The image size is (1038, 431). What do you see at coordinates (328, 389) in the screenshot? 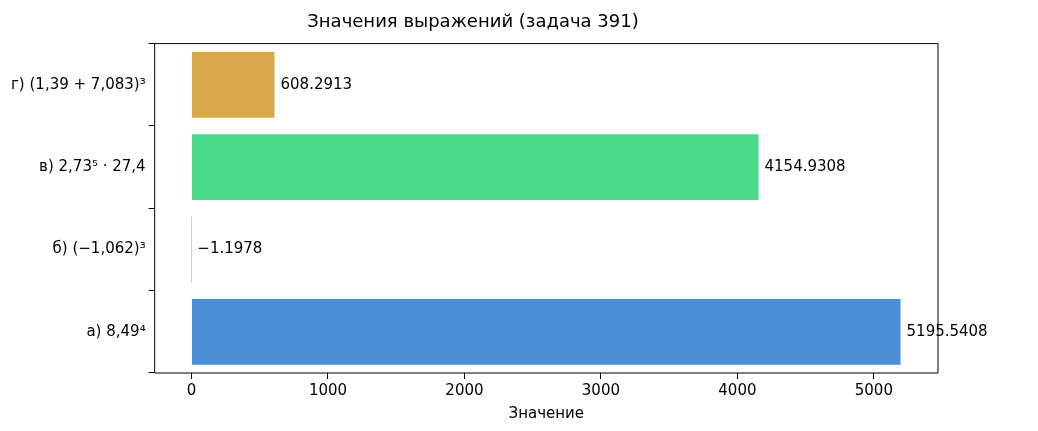
I see `x-tick-label: 1000` at bounding box center [328, 389].